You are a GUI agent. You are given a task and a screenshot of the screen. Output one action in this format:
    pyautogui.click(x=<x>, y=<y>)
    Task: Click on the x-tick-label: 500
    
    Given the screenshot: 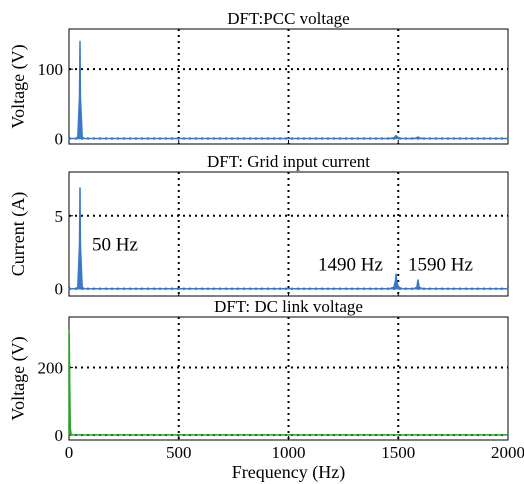 What is the action you would take?
    pyautogui.click(x=179, y=452)
    